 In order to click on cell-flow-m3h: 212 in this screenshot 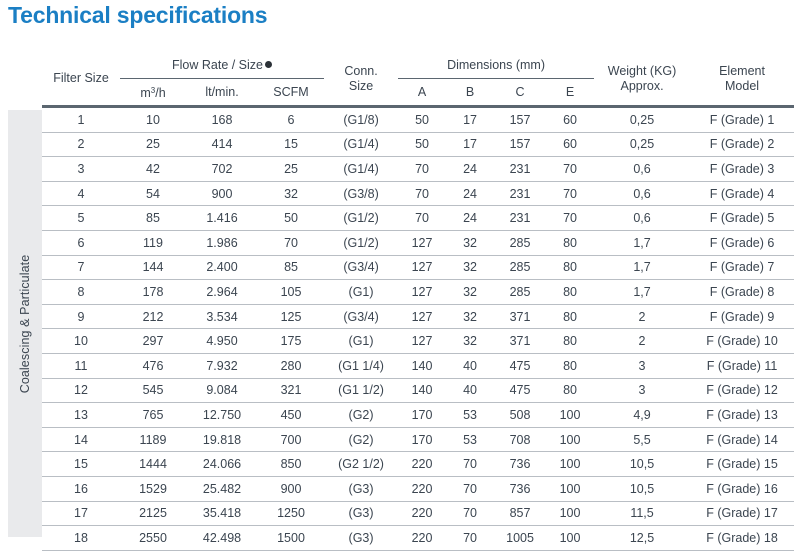, I will do `click(153, 317)`.